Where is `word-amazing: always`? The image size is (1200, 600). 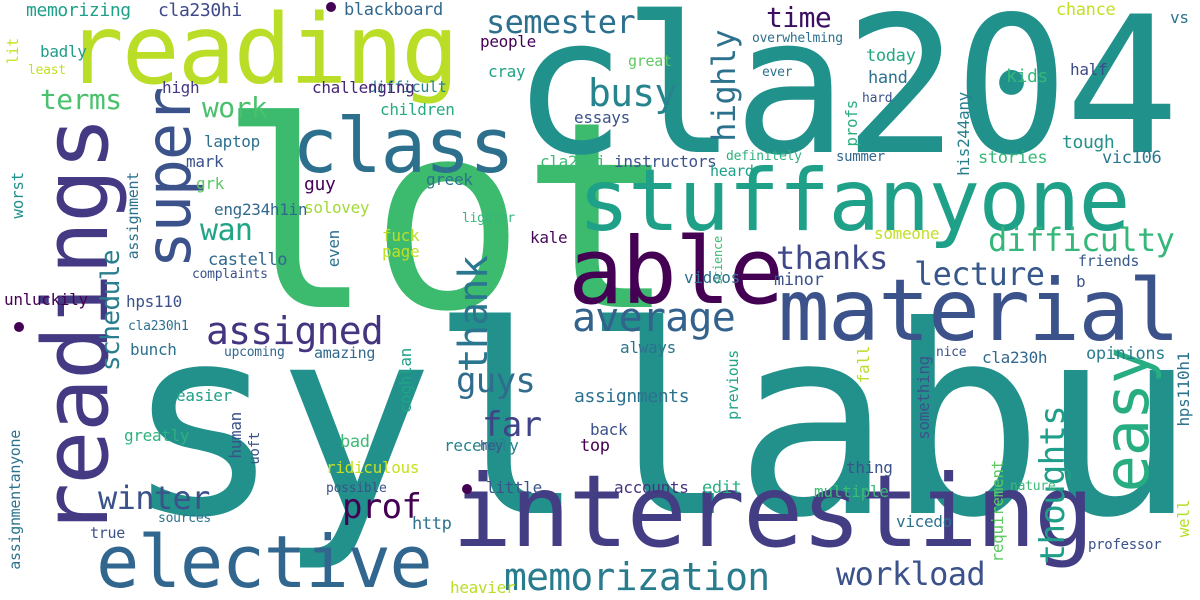 word-amazing: always is located at coordinates (648, 347).